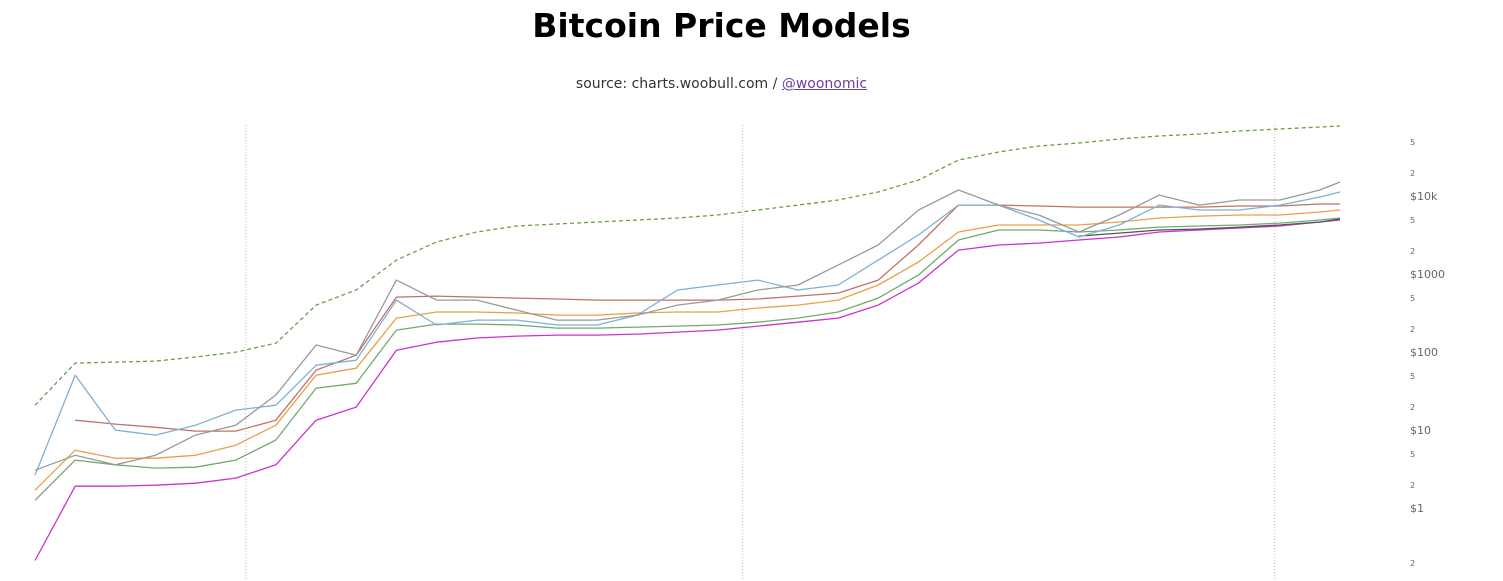  What do you see at coordinates (721, 25) in the screenshot?
I see `chart-title: Bitcoin Price Models` at bounding box center [721, 25].